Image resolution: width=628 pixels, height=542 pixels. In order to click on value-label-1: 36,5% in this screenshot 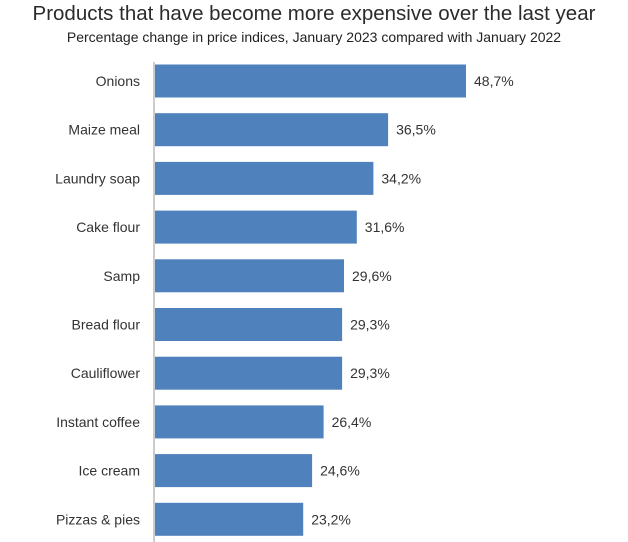, I will do `click(416, 130)`.